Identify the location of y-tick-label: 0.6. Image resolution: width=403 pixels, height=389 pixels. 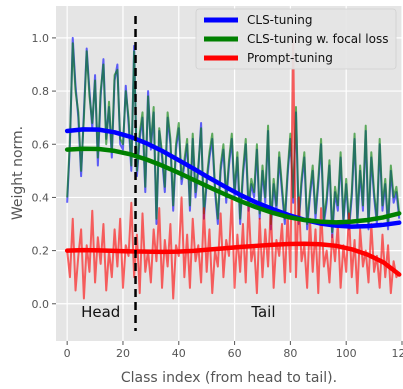
(41, 144).